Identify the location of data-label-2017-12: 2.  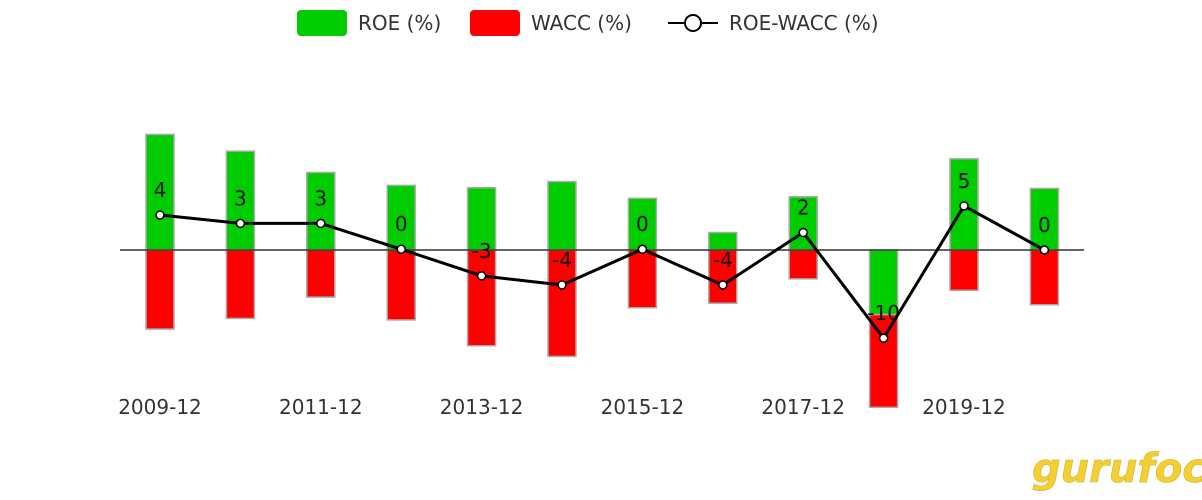
(803, 208).